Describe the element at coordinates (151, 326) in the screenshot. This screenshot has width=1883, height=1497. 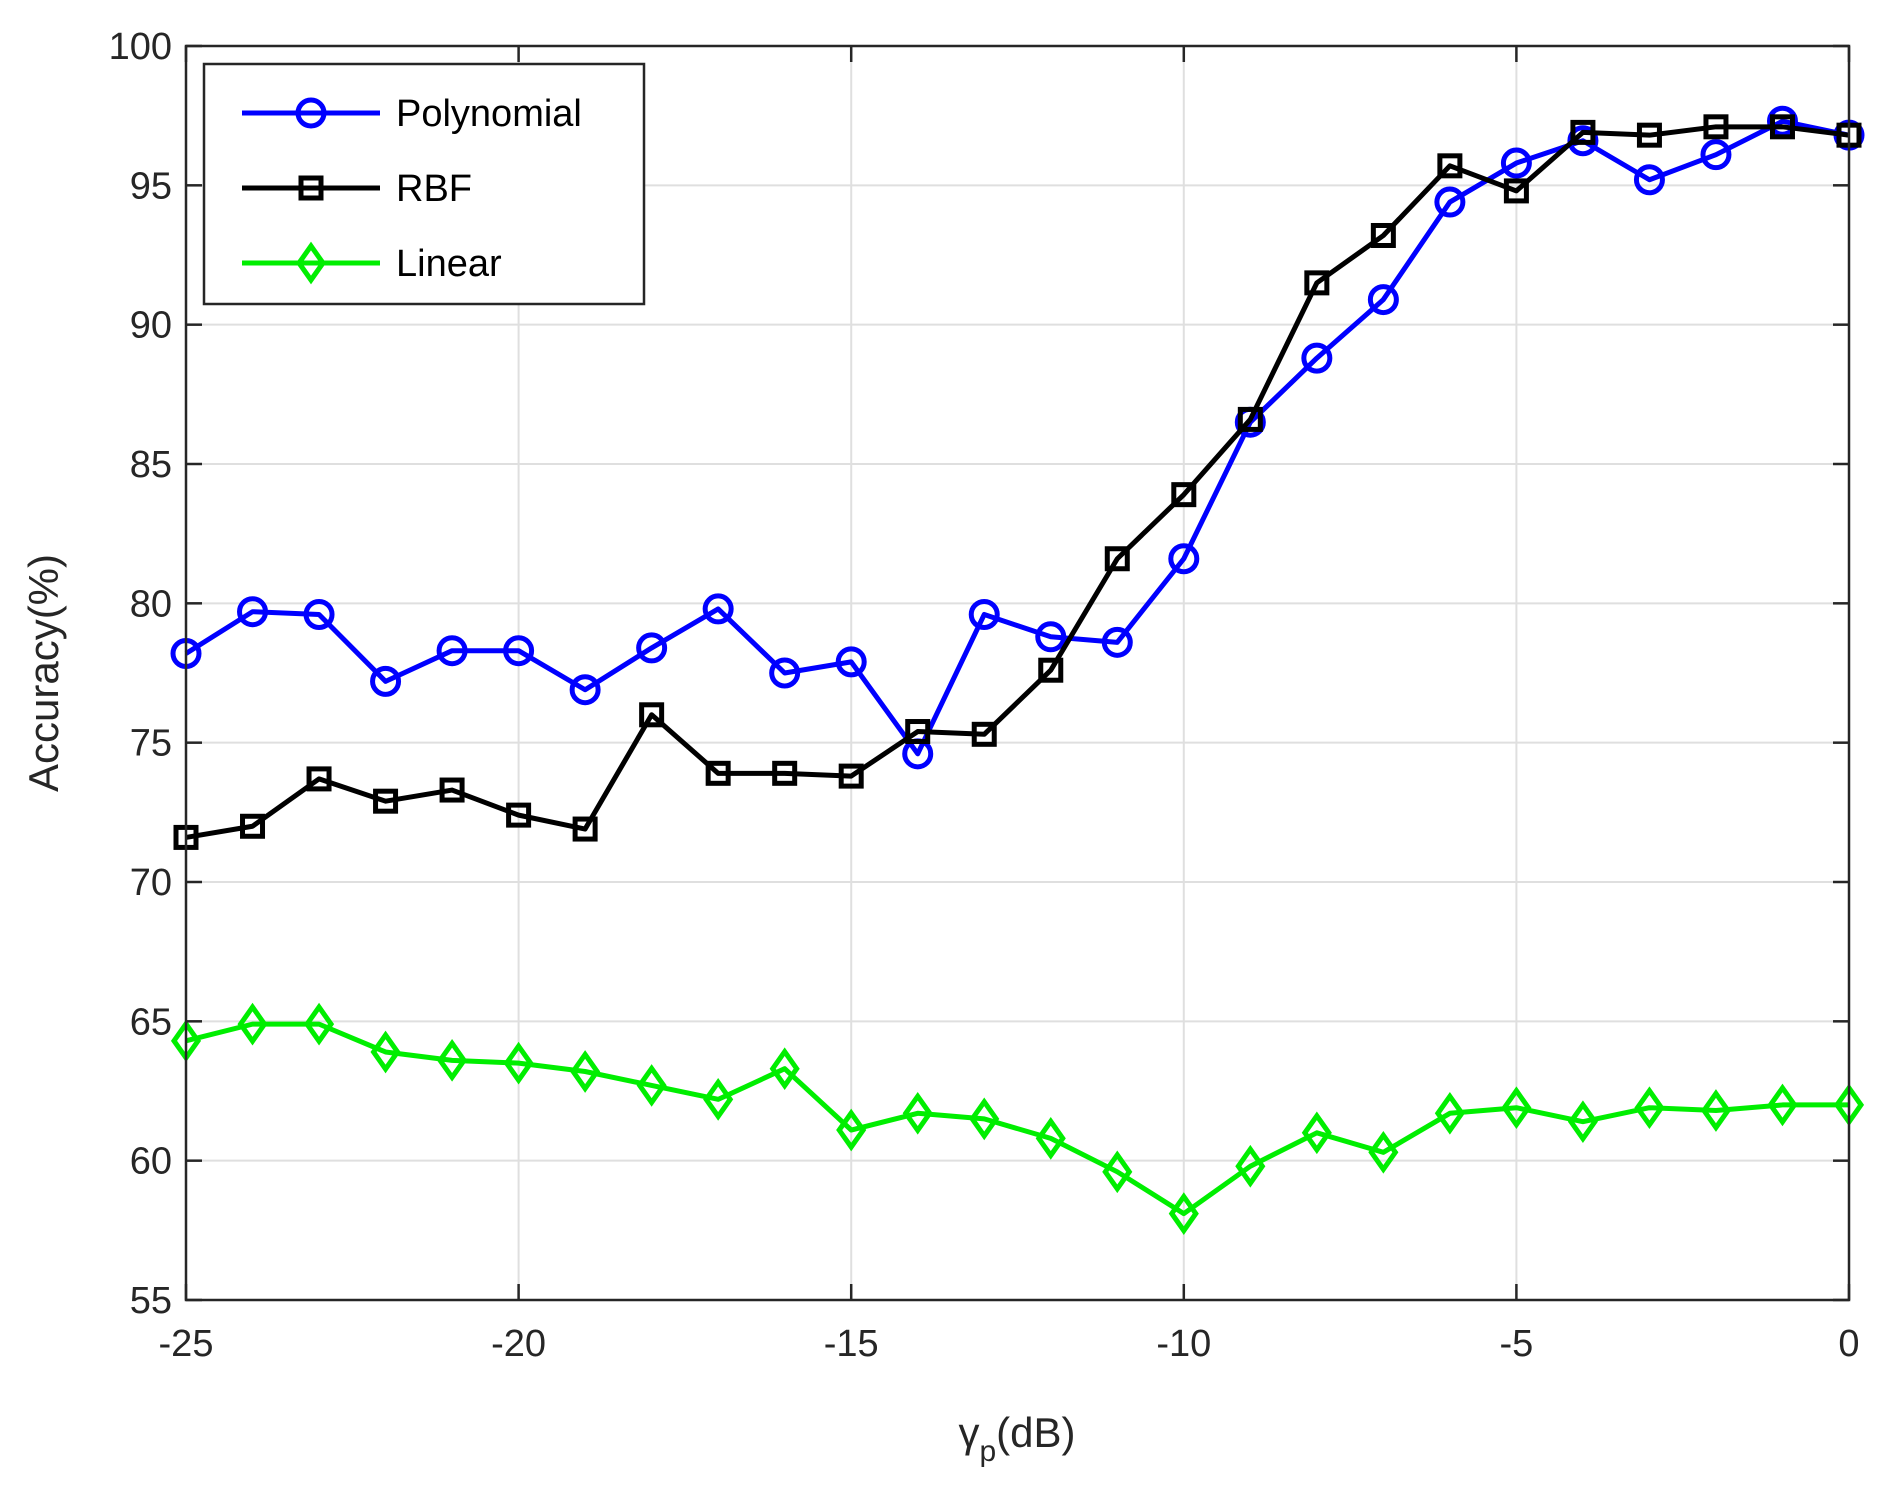
I see `y-tick-label: 90` at that location.